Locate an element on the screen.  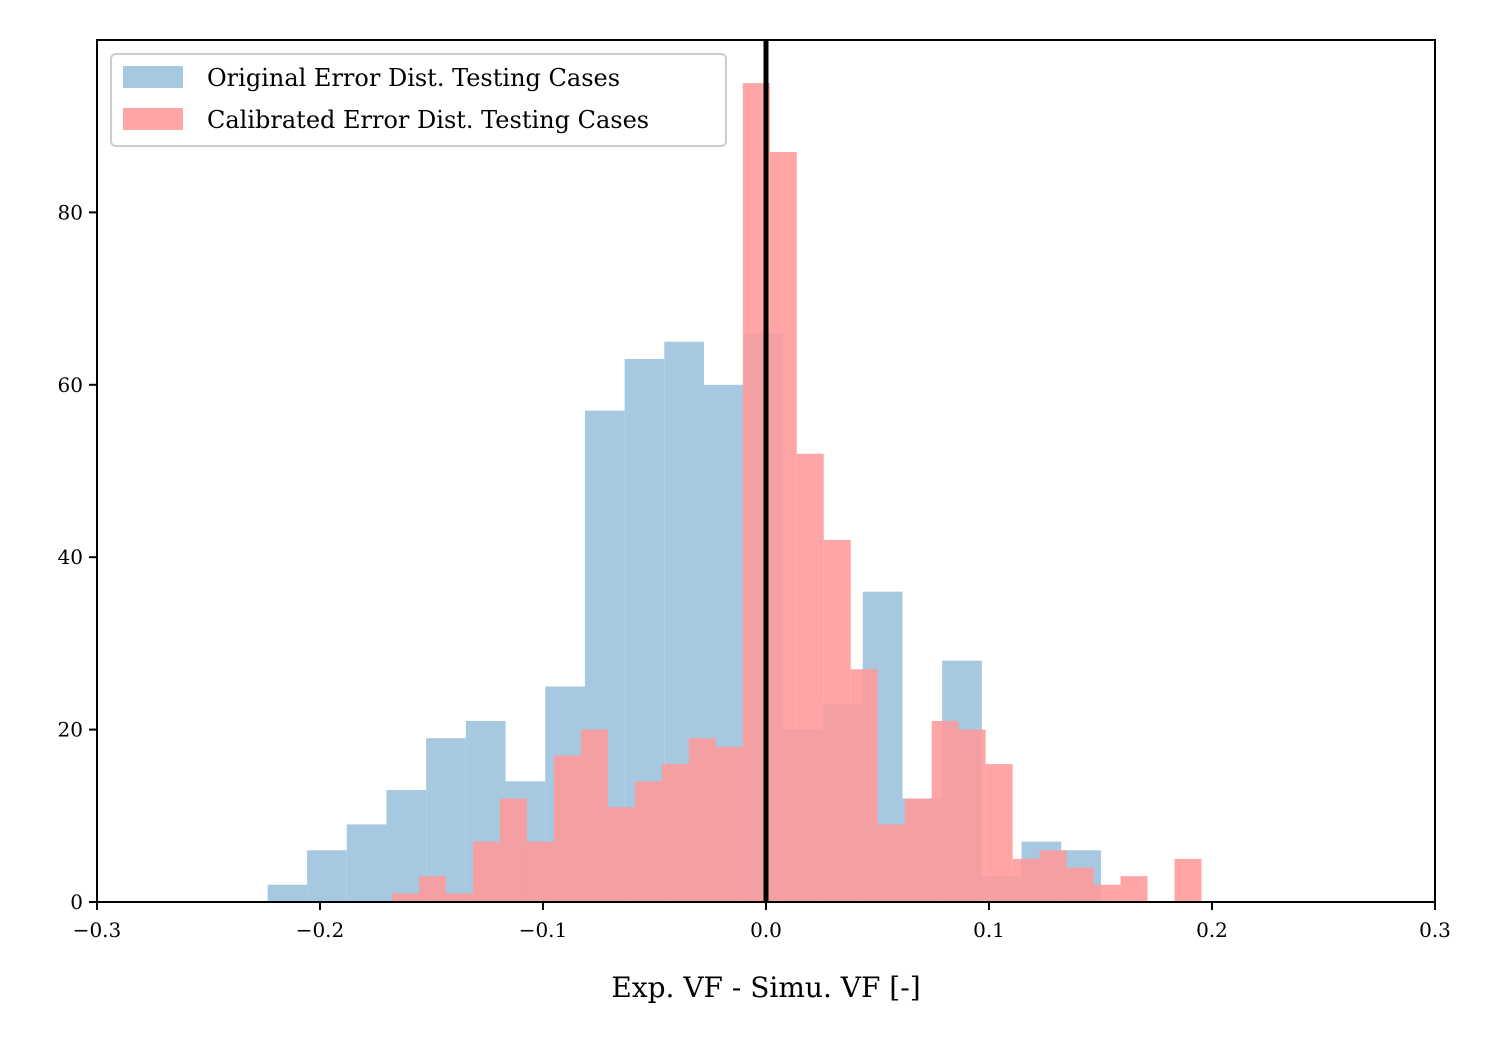
x-tick-label: 0.2 is located at coordinates (1212, 930).